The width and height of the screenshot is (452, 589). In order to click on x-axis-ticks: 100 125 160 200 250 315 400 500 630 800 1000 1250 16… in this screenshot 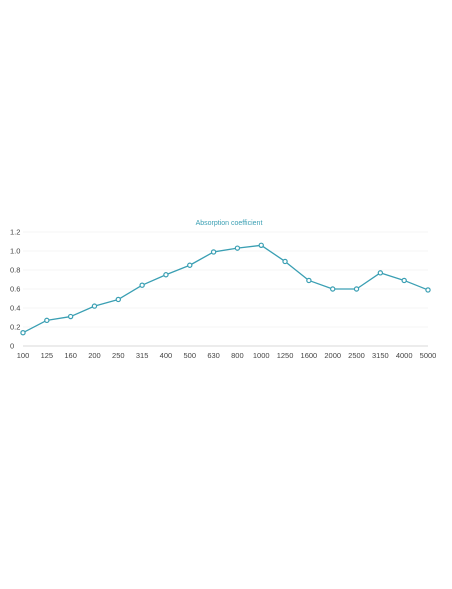, I will do `click(227, 355)`.